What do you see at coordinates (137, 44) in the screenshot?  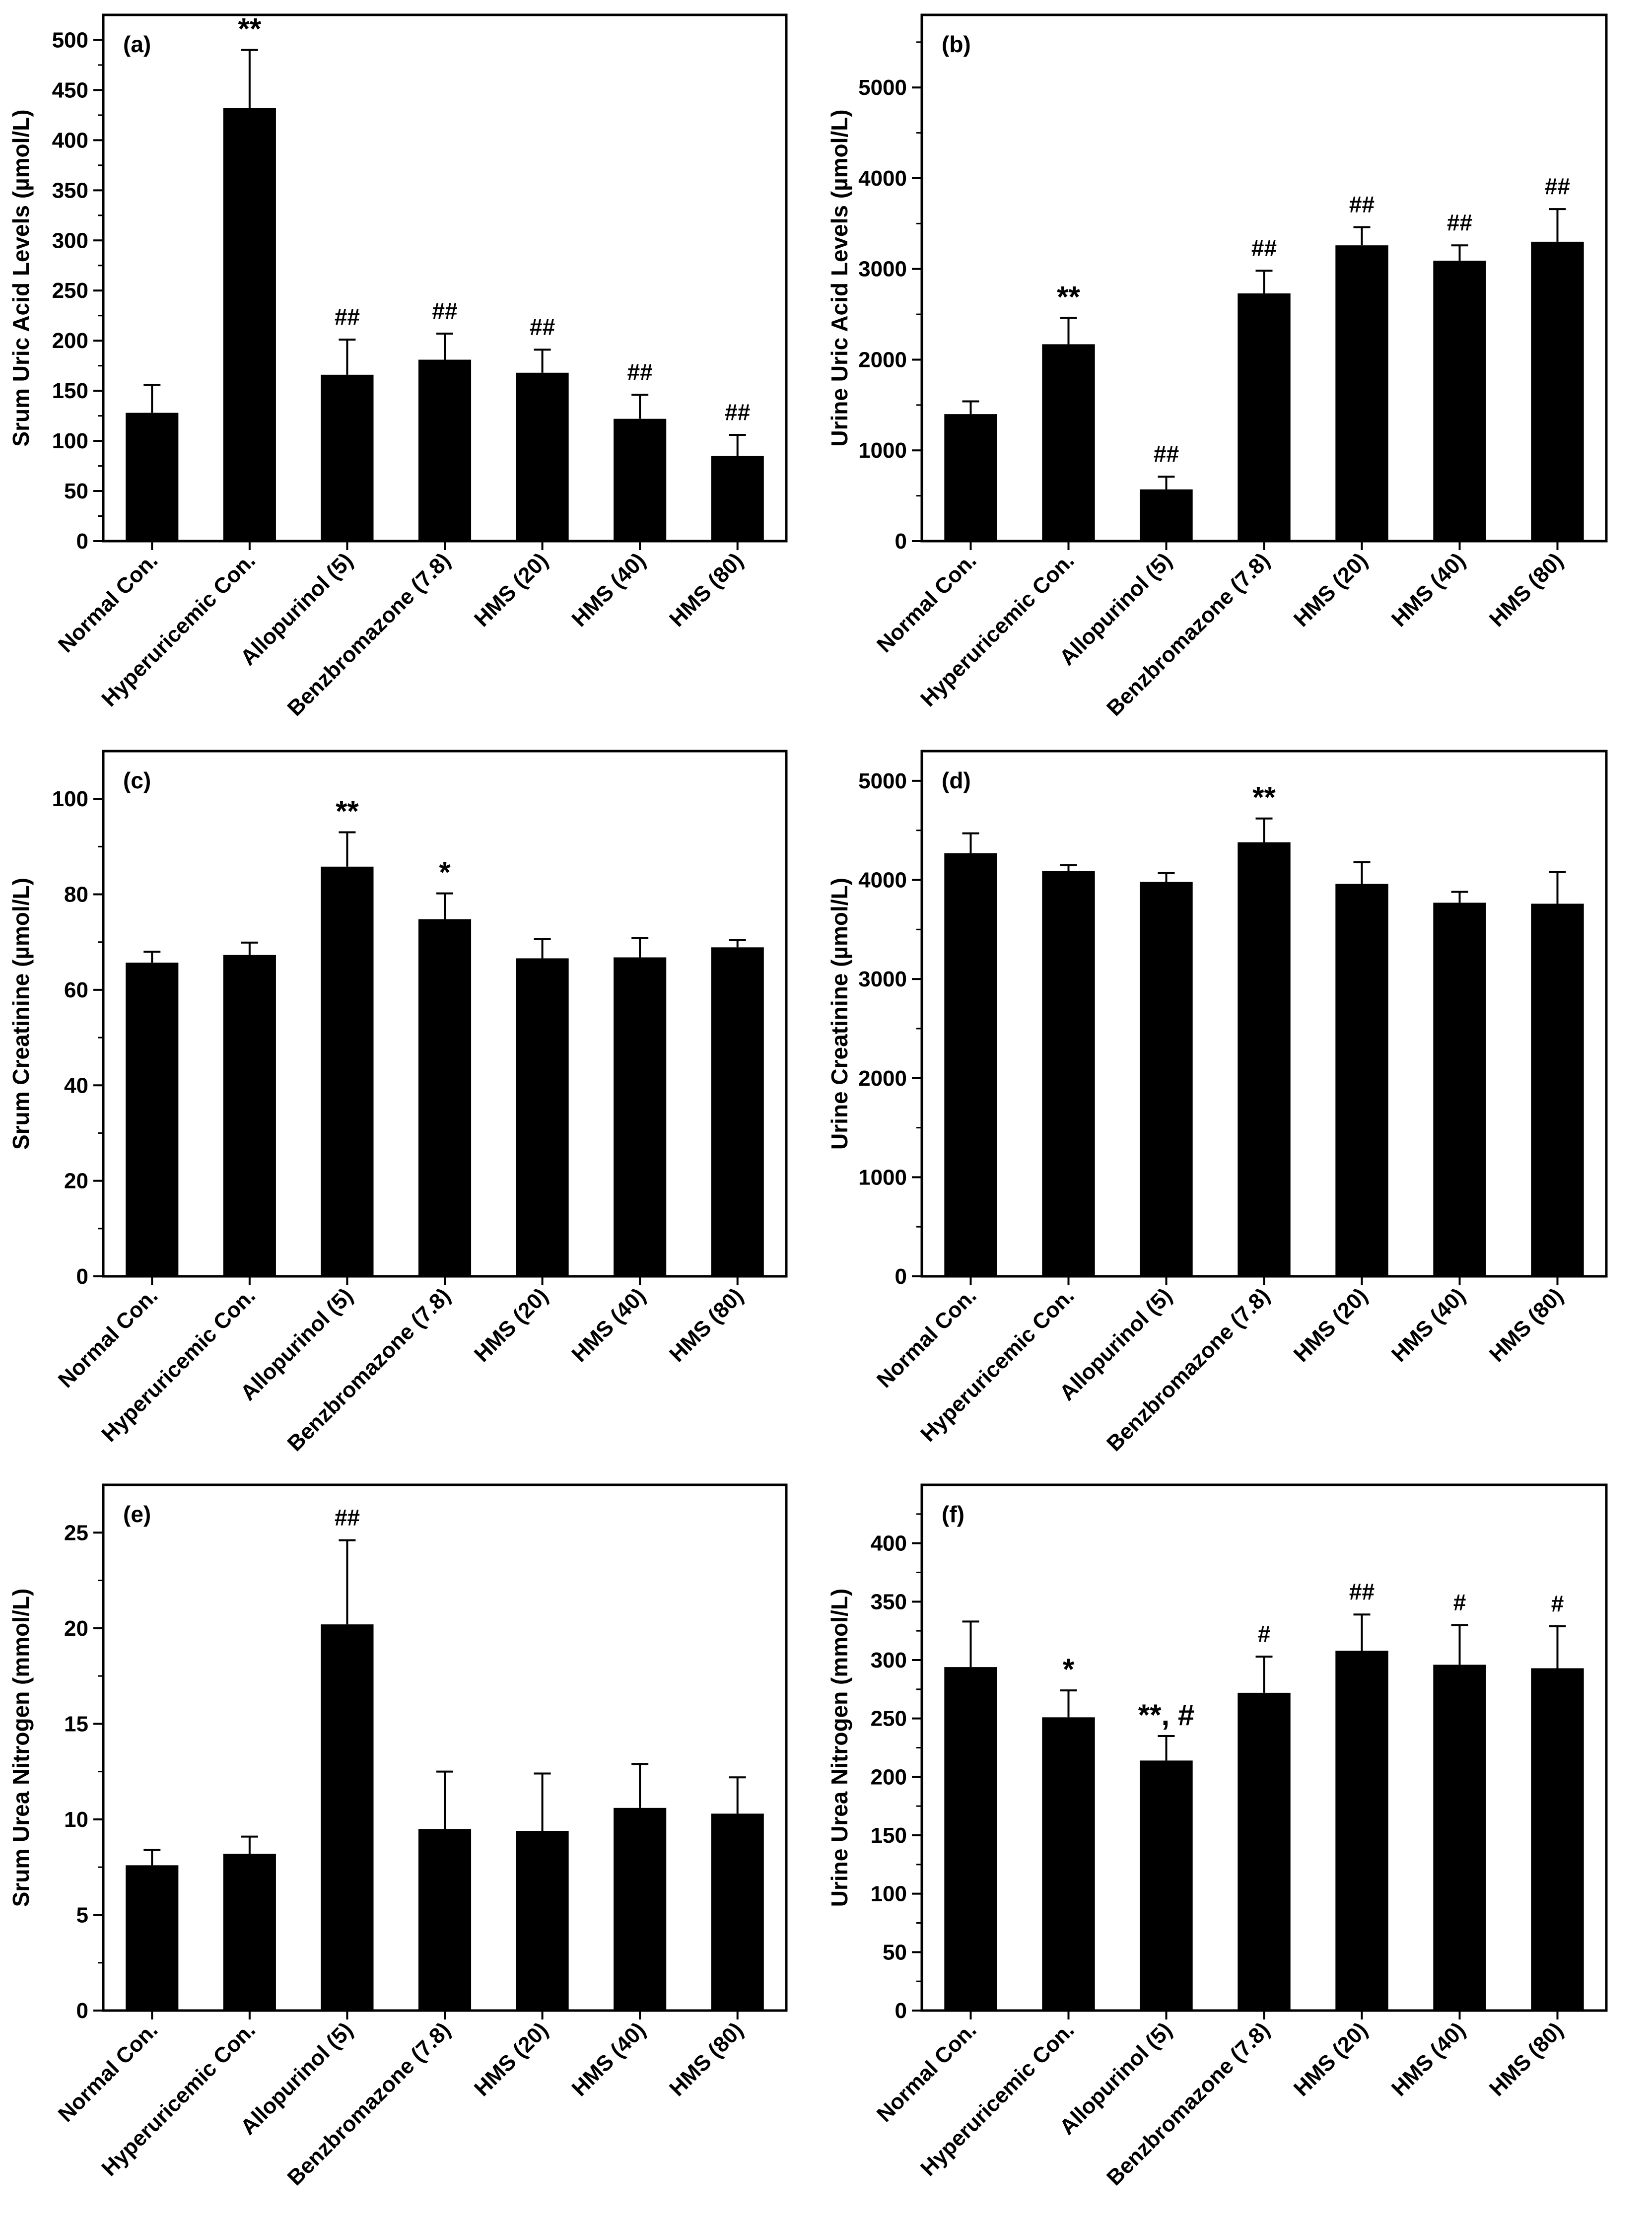 I see `panel-label: (a)` at bounding box center [137, 44].